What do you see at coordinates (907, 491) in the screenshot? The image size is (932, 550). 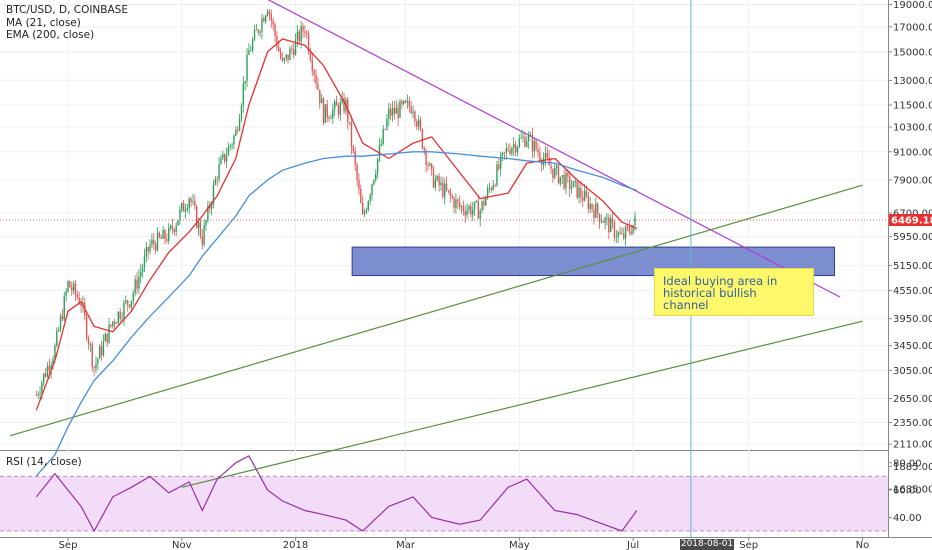 I see `rsi-tick-label-1: 60.00` at bounding box center [907, 491].